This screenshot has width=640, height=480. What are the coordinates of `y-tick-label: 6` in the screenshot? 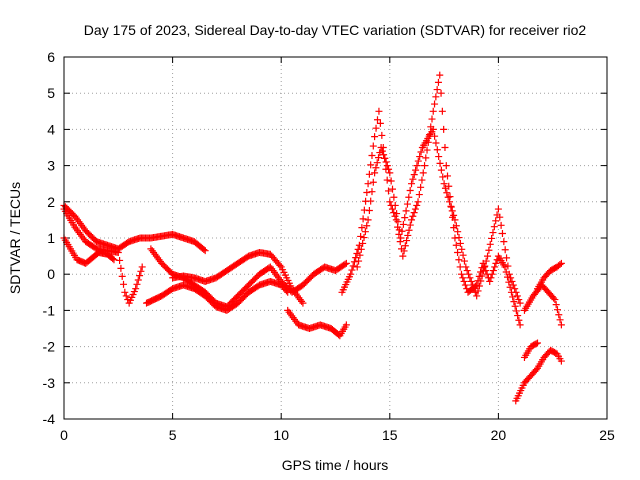 It's located at (51, 57).